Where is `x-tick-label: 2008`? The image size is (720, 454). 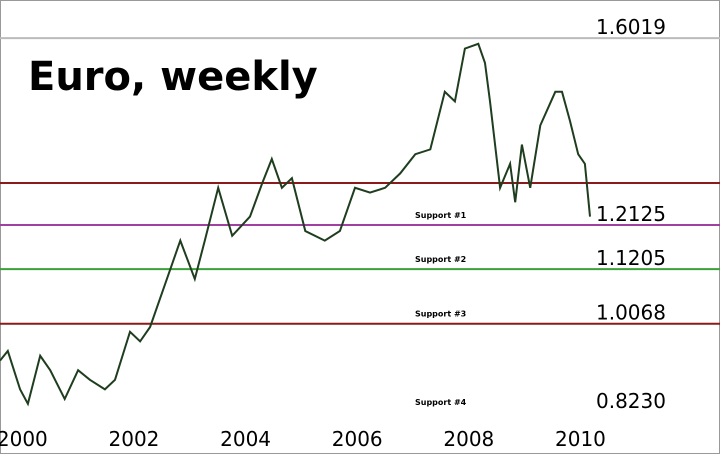 x-tick-label: 2008 is located at coordinates (468, 439).